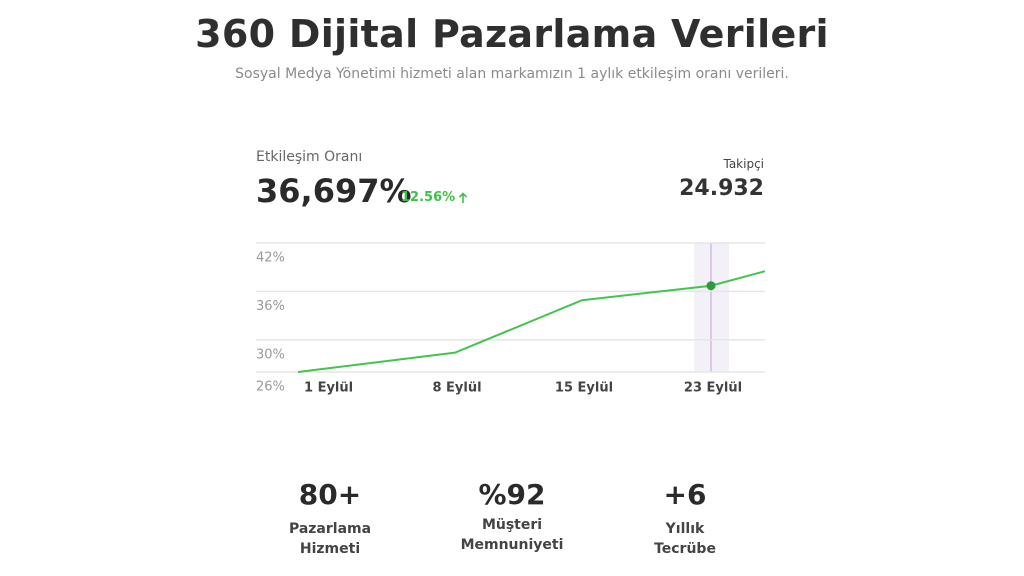 The width and height of the screenshot is (1024, 576). What do you see at coordinates (328, 388) in the screenshot?
I see `x-tick-label: 1 Eylül` at bounding box center [328, 388].